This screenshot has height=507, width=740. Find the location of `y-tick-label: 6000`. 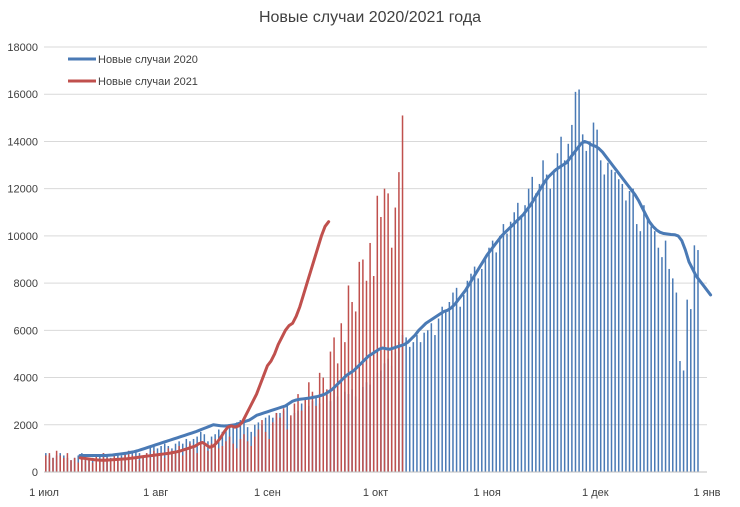

y-tick-label: 6000 is located at coordinates (26, 331).